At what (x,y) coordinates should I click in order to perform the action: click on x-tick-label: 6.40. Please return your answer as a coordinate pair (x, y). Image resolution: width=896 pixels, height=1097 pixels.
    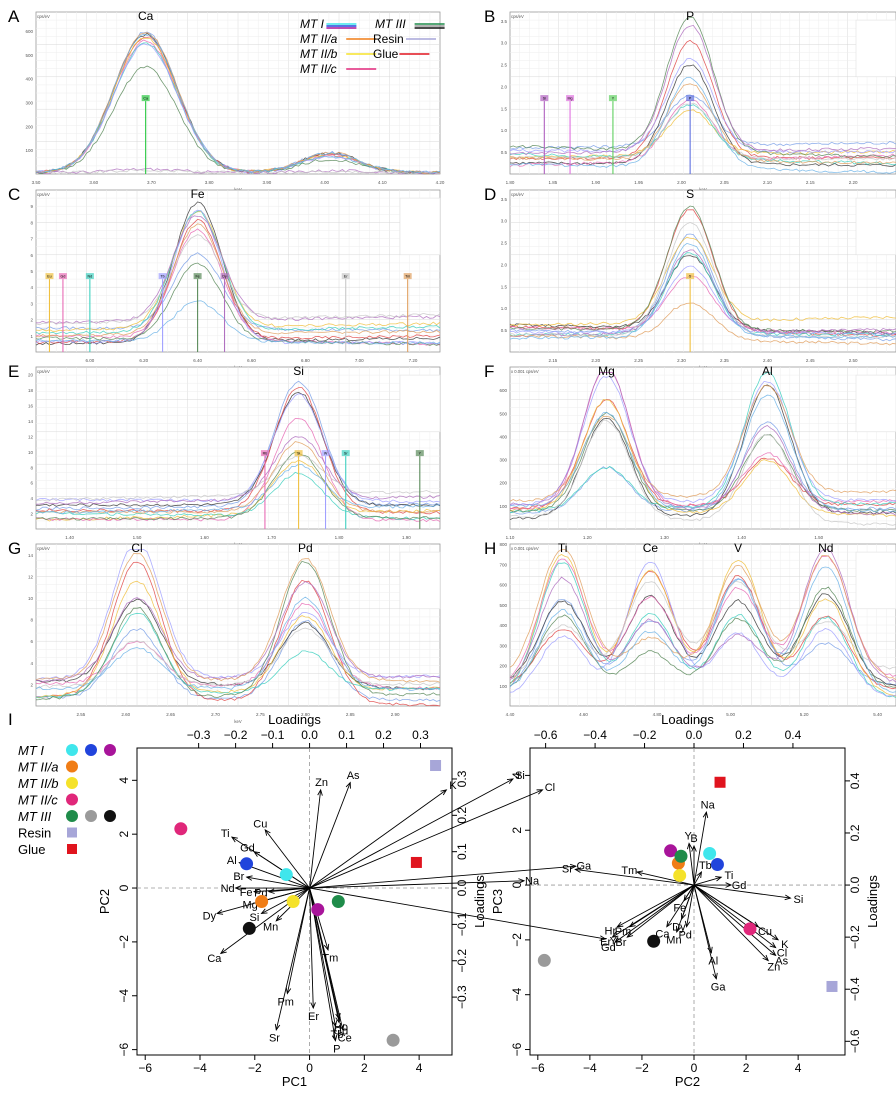
    Looking at the image, I should click on (197, 360).